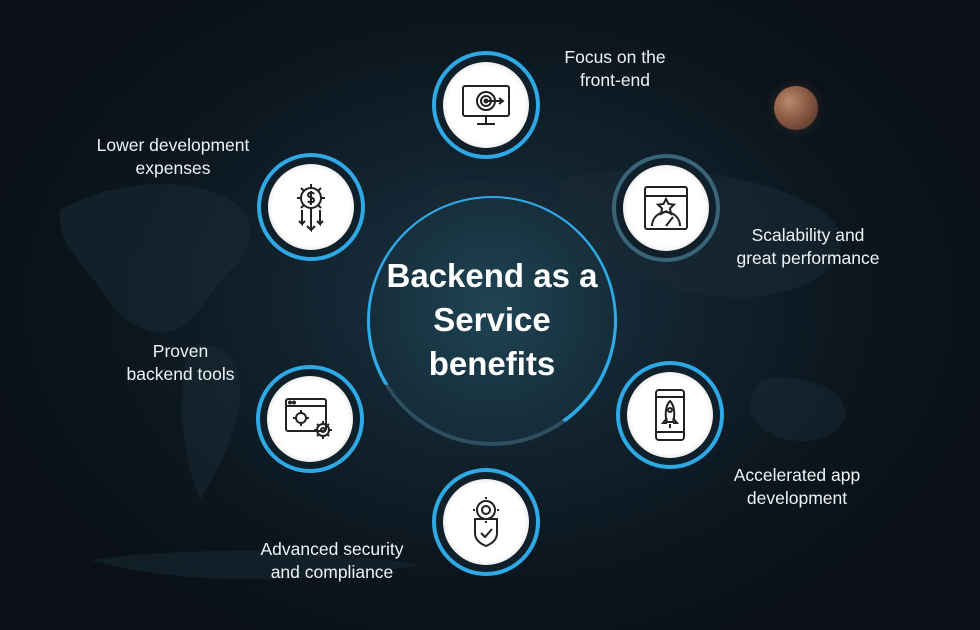 This screenshot has width=980, height=630. Describe the element at coordinates (615, 68) in the screenshot. I see `benefit-label-front-end: Focus on the front-end` at that location.